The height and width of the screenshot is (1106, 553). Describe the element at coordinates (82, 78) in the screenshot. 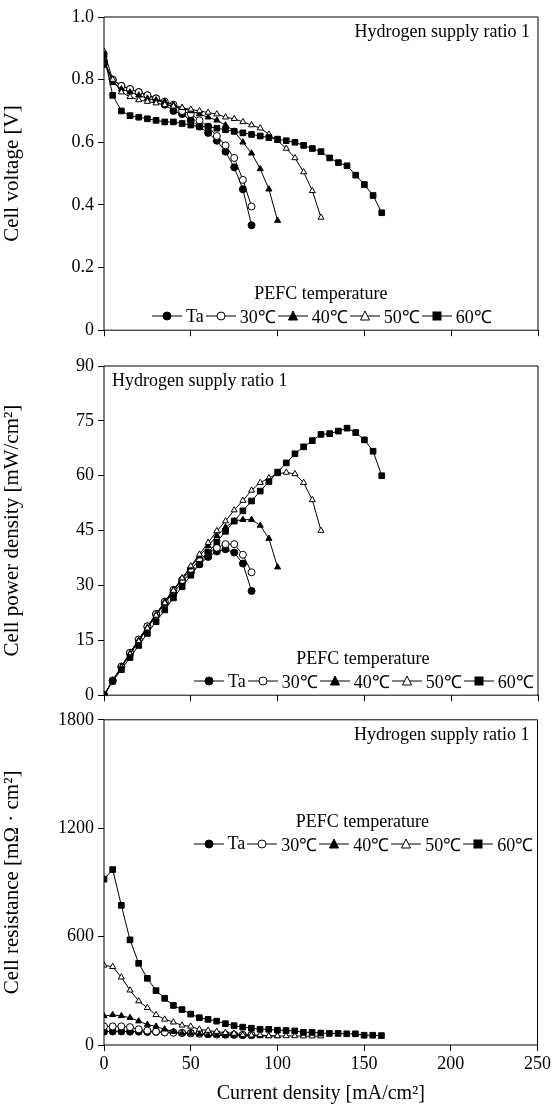

I see `y-tick-label: 0.8` at that location.